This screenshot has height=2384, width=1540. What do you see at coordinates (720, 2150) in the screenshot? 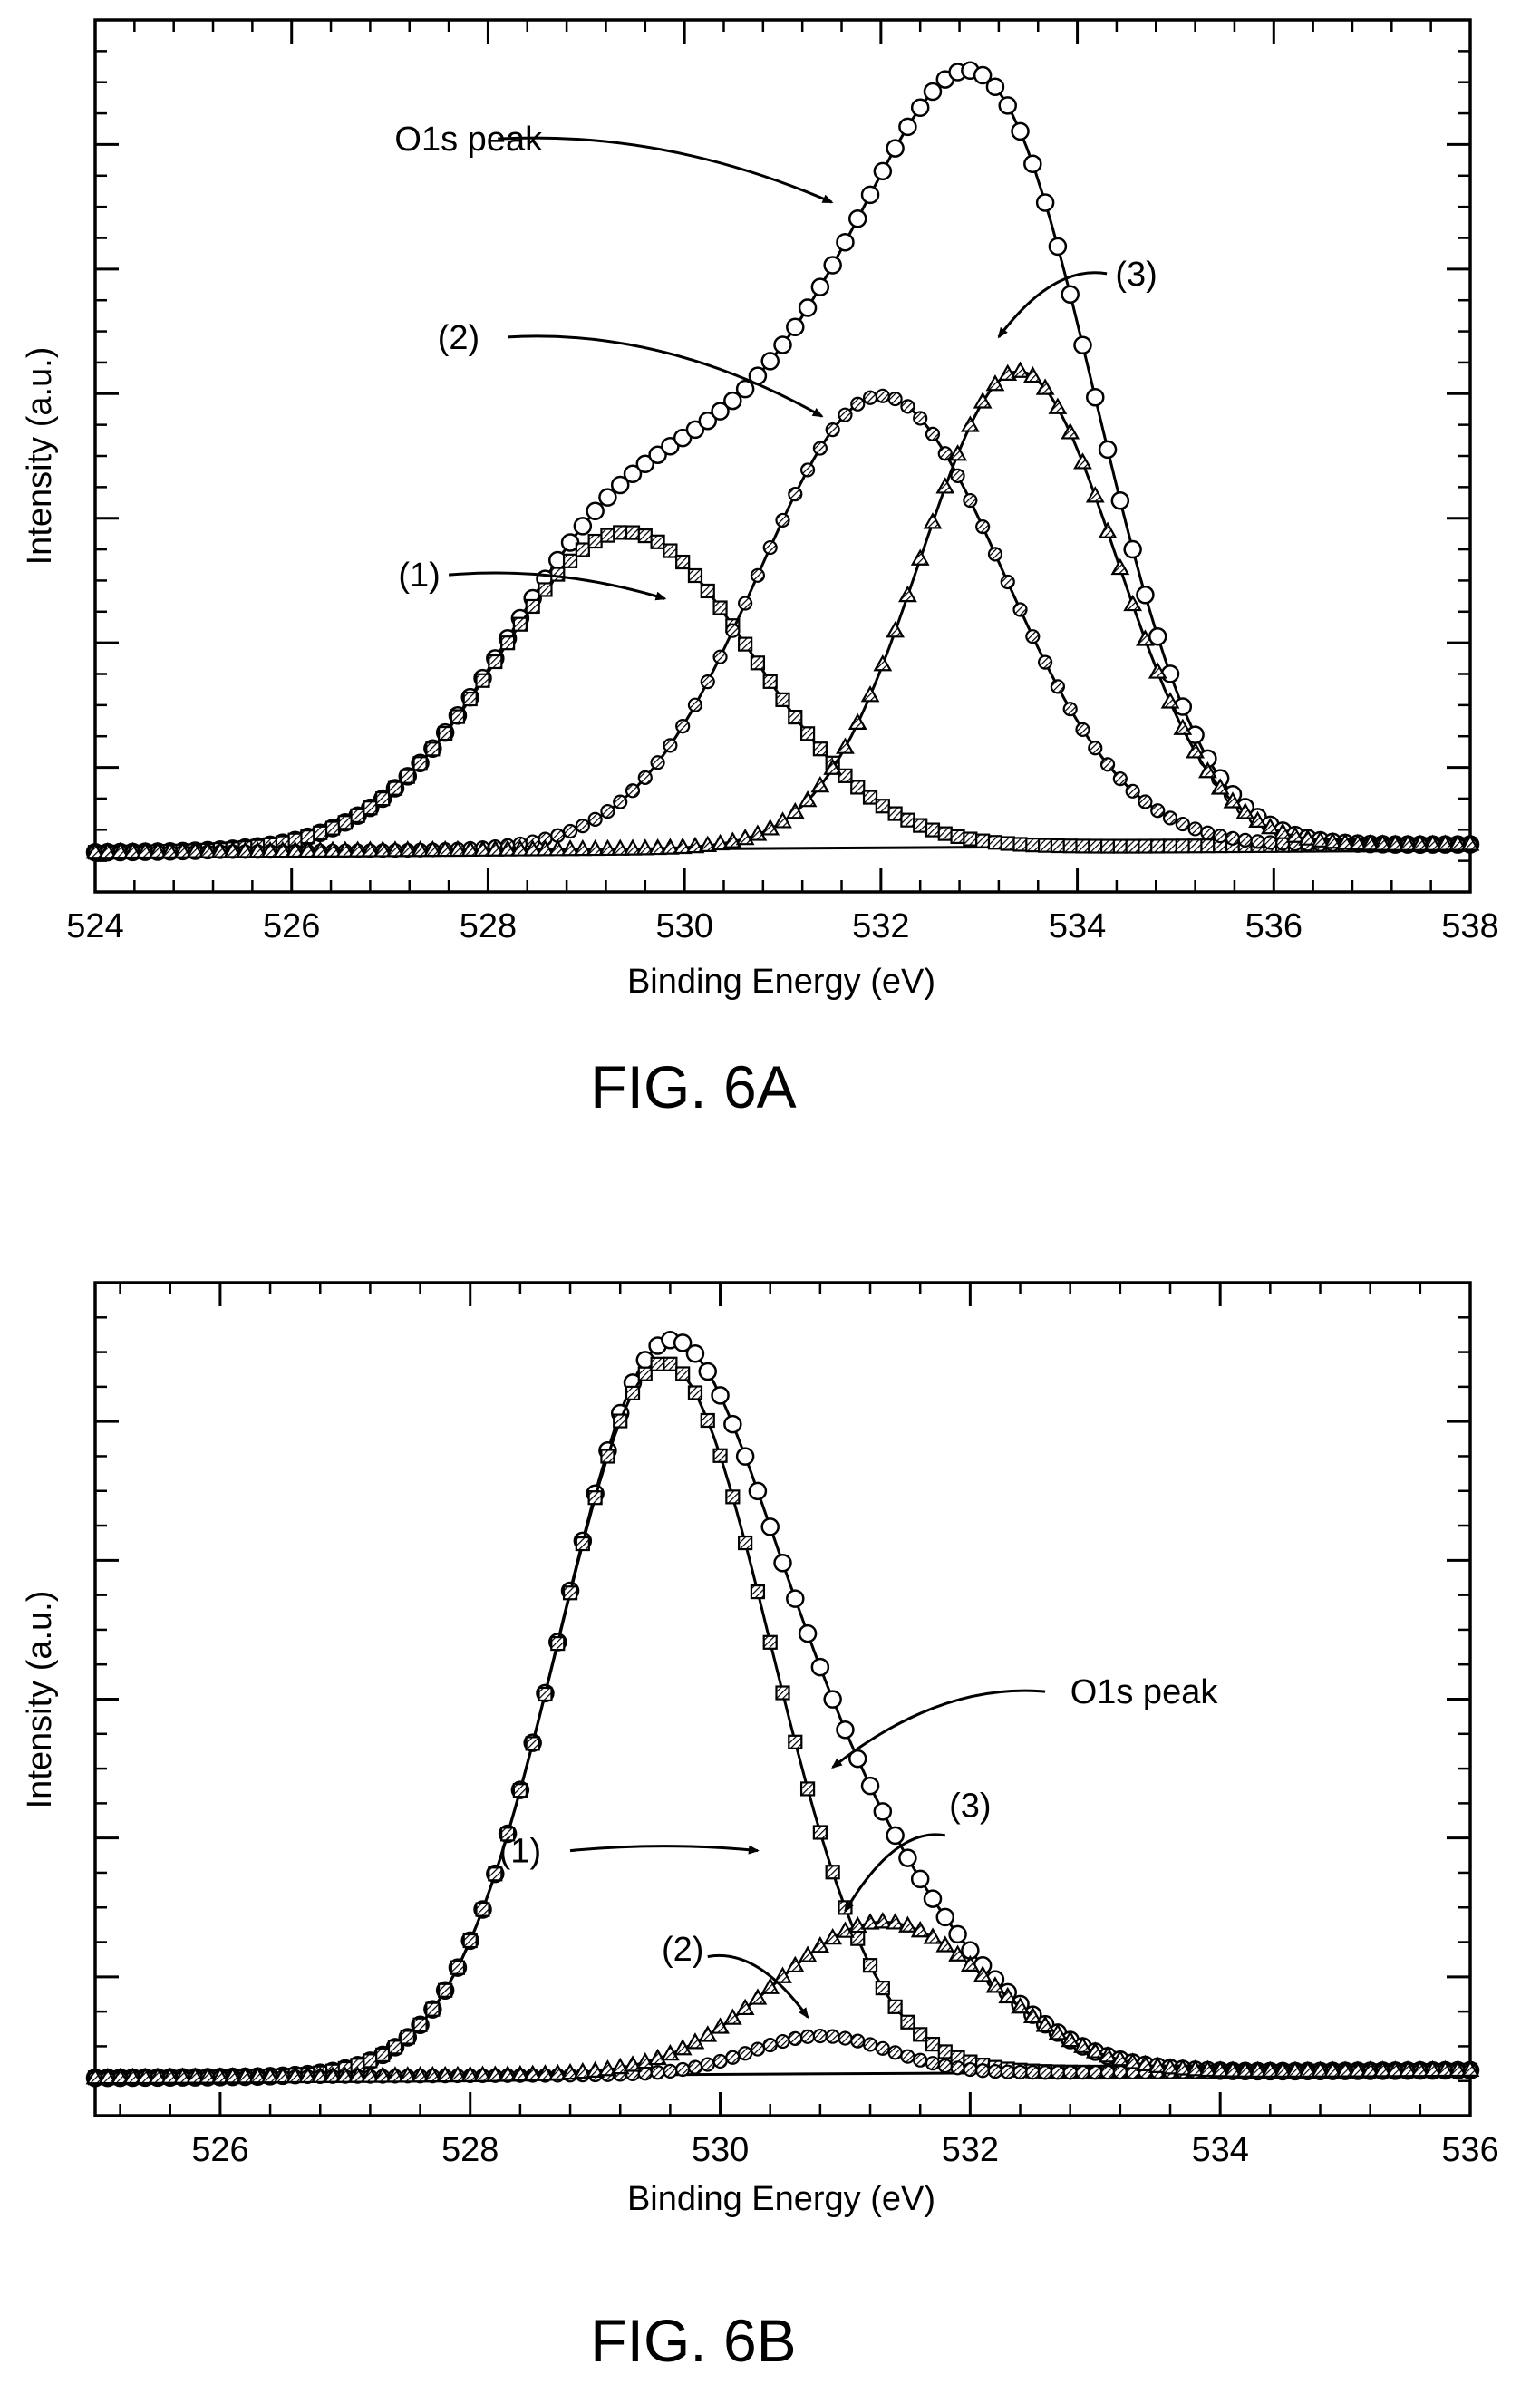
I see `x-tick-label: 530` at bounding box center [720, 2150].